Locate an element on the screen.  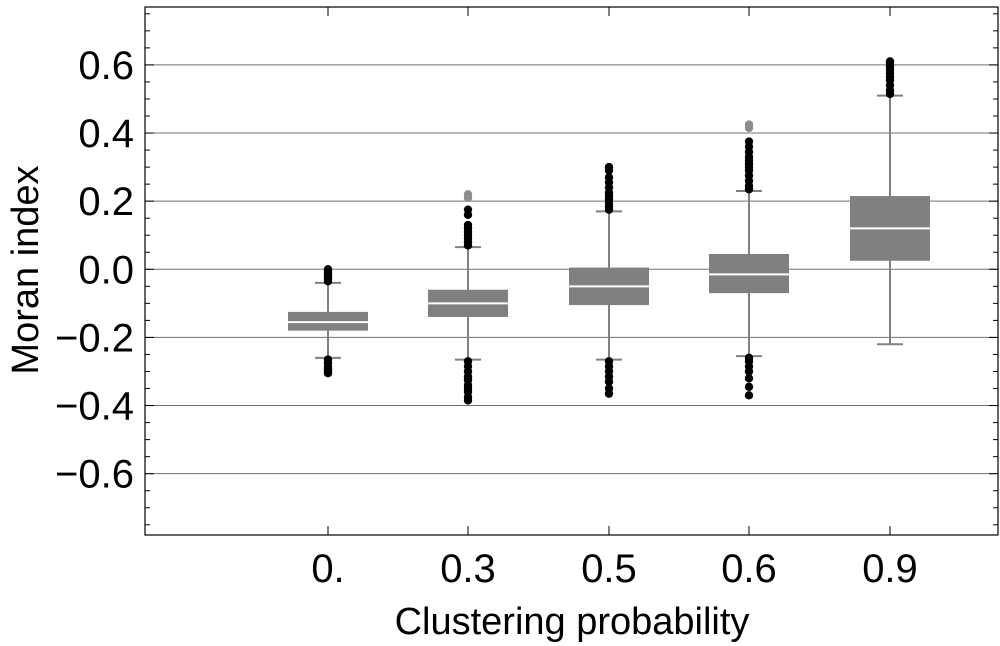
x-tick-label: 0.6 is located at coordinates (749, 569).